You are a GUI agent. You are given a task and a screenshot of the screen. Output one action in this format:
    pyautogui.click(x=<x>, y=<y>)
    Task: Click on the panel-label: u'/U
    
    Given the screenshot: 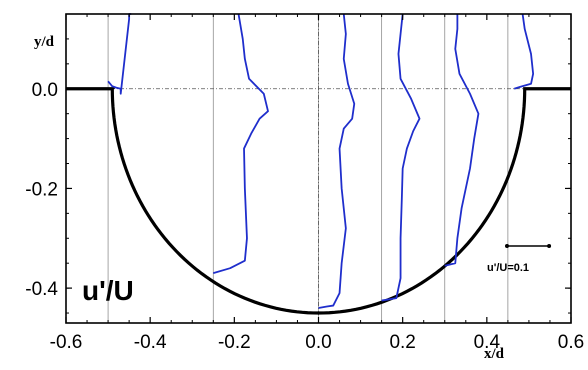 What is the action you would take?
    pyautogui.click(x=108, y=290)
    